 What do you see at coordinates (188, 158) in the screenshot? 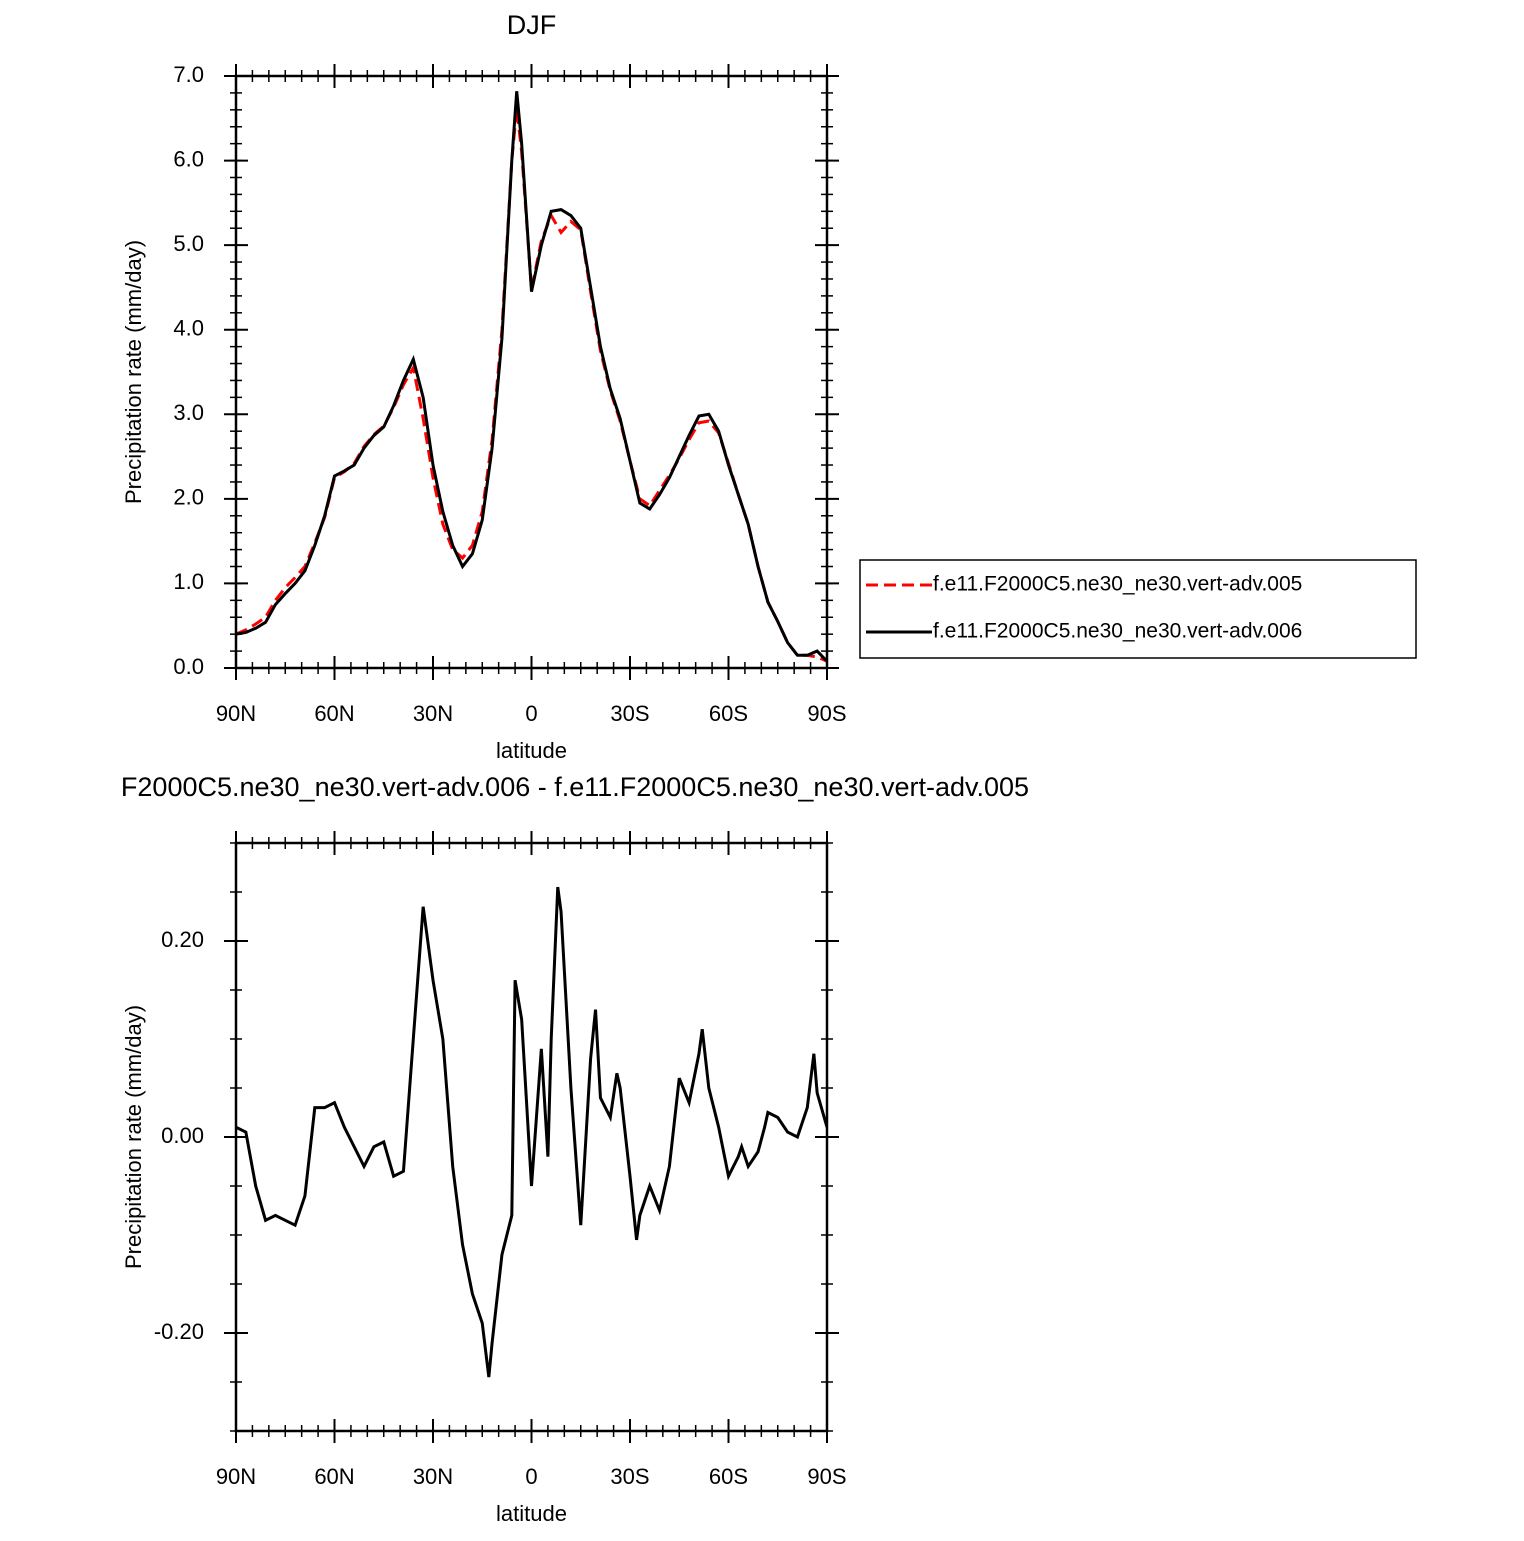
I see `y-tick-label: 6.0` at bounding box center [188, 158].